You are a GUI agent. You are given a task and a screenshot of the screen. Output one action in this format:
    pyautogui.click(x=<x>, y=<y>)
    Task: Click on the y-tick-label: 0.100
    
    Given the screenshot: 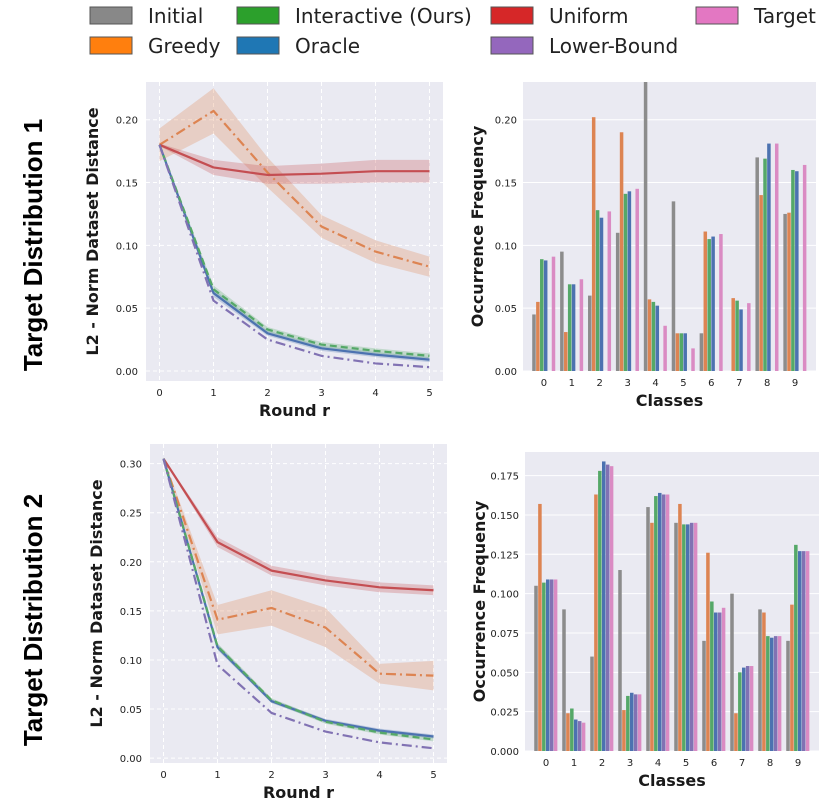 What is the action you would take?
    pyautogui.click(x=504, y=595)
    